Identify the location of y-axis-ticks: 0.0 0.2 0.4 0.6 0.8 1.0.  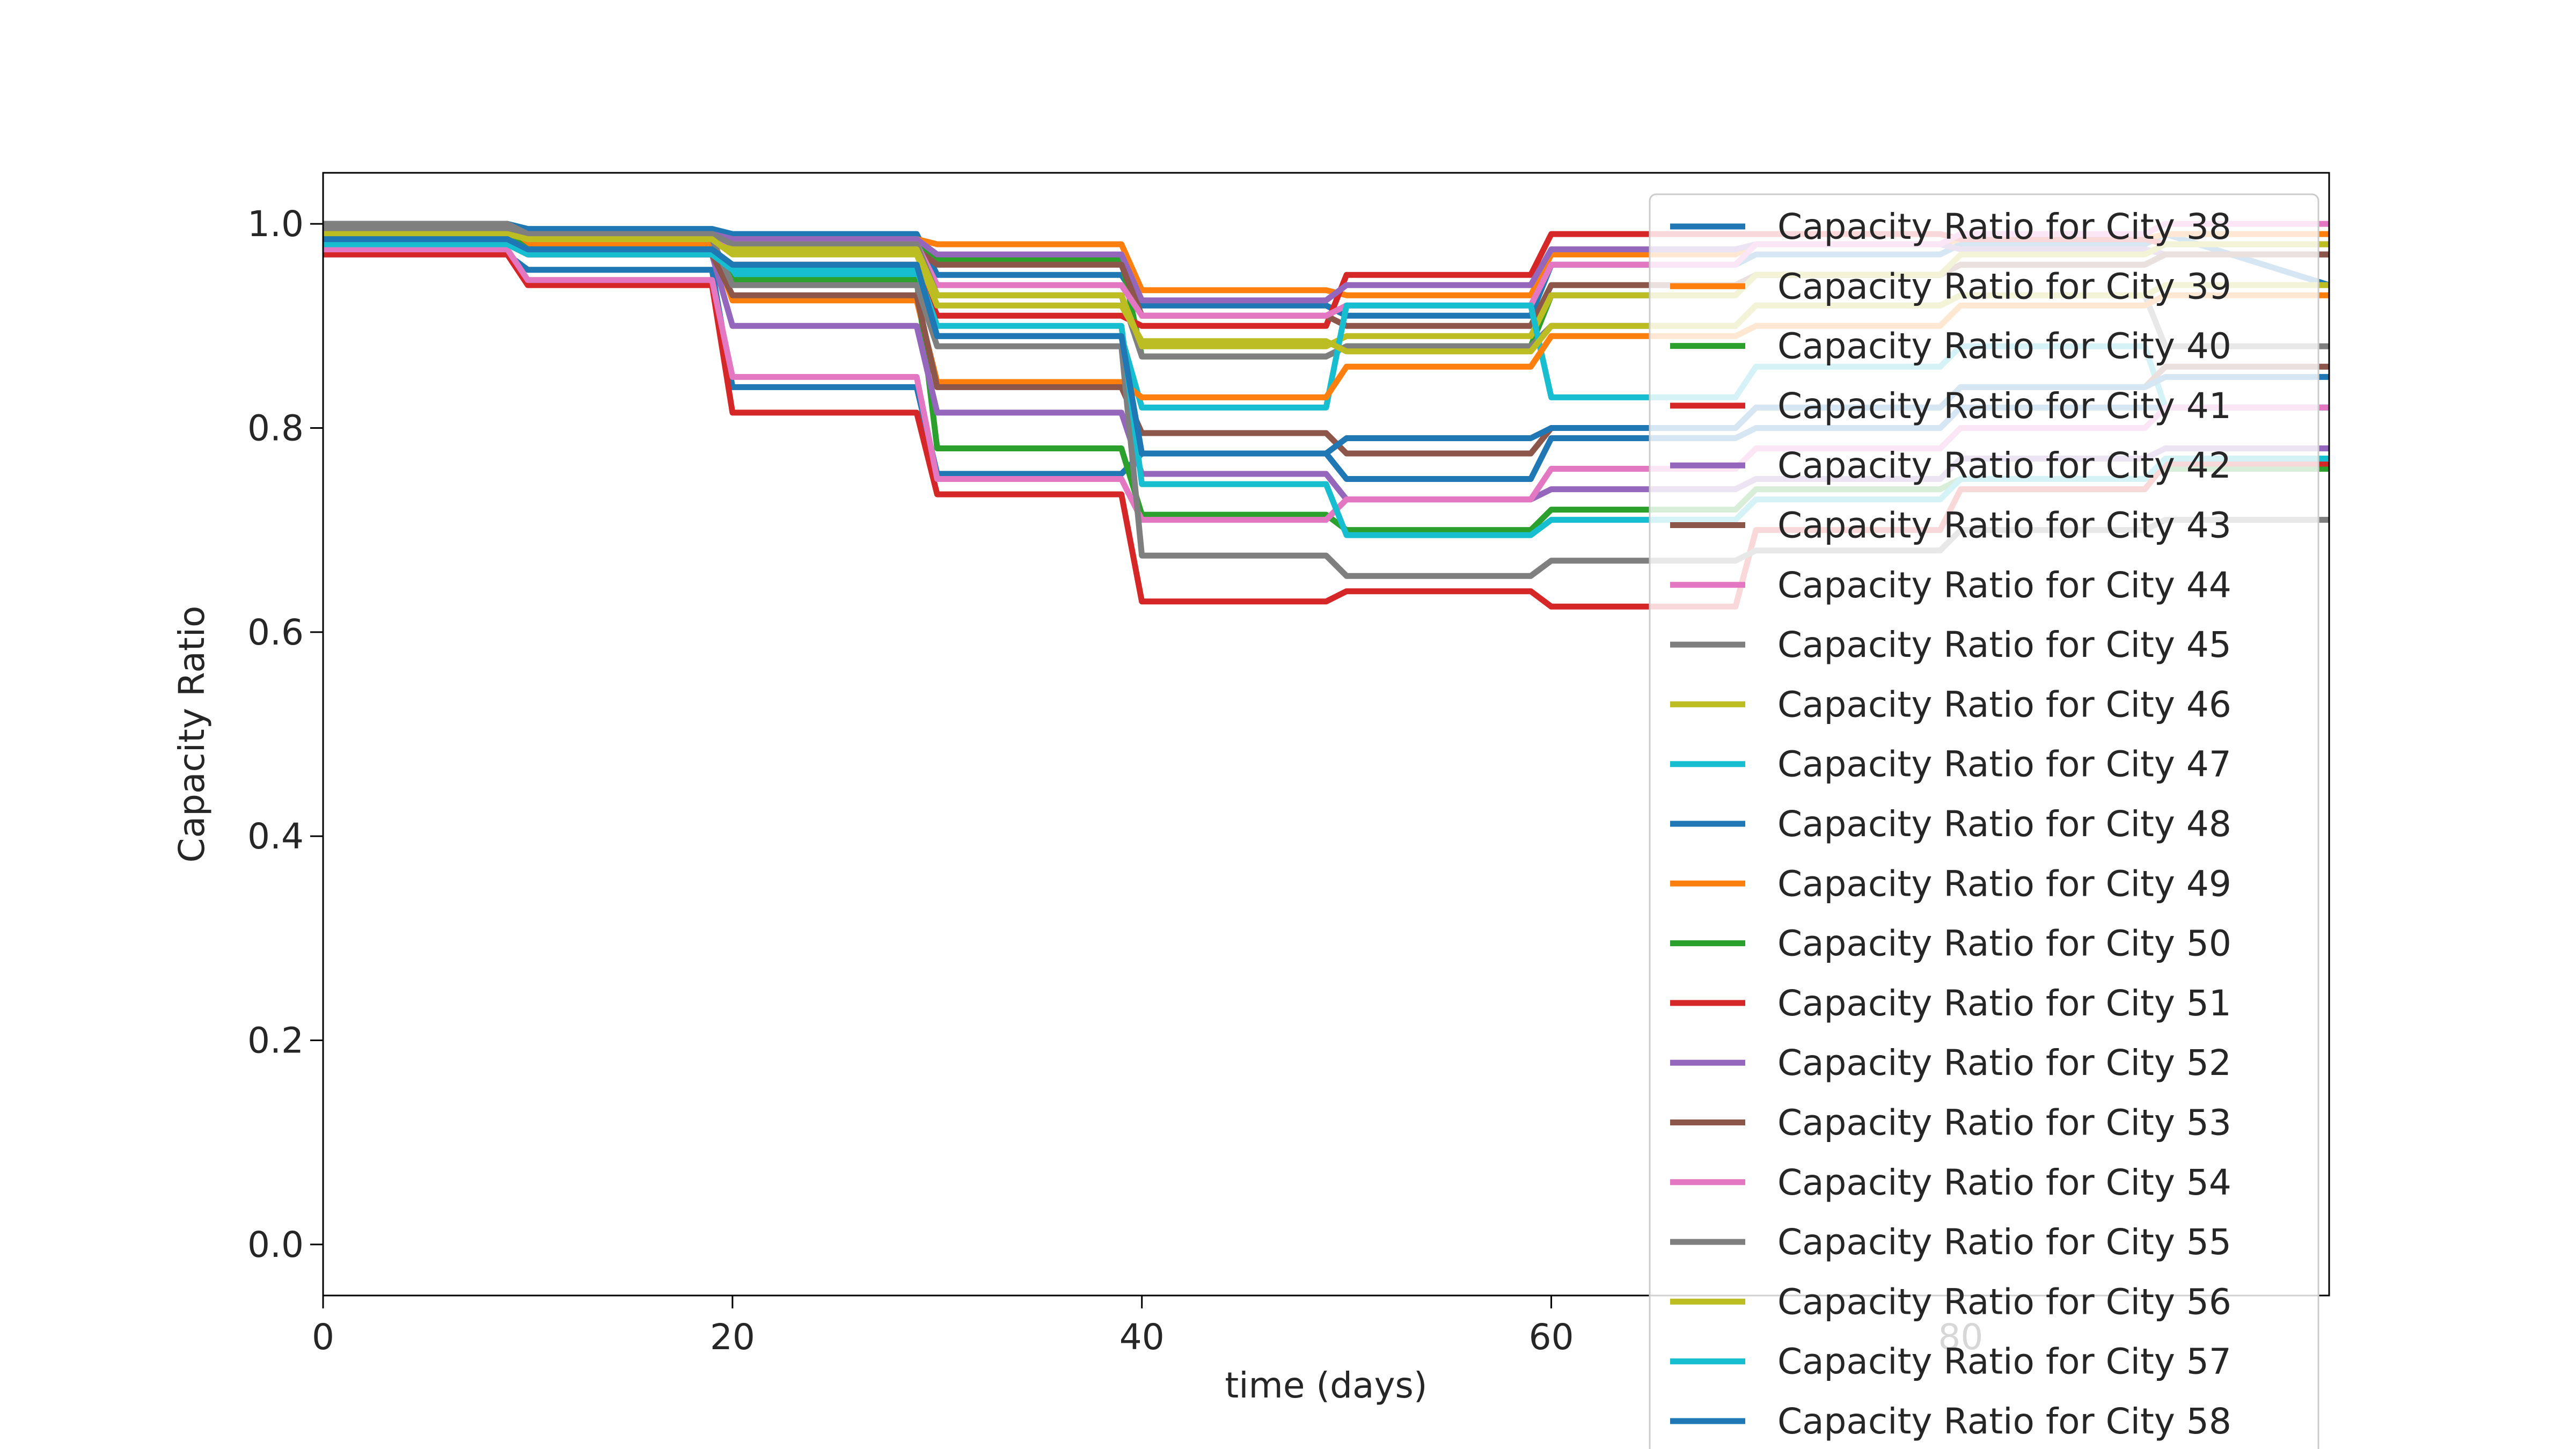
(285, 734).